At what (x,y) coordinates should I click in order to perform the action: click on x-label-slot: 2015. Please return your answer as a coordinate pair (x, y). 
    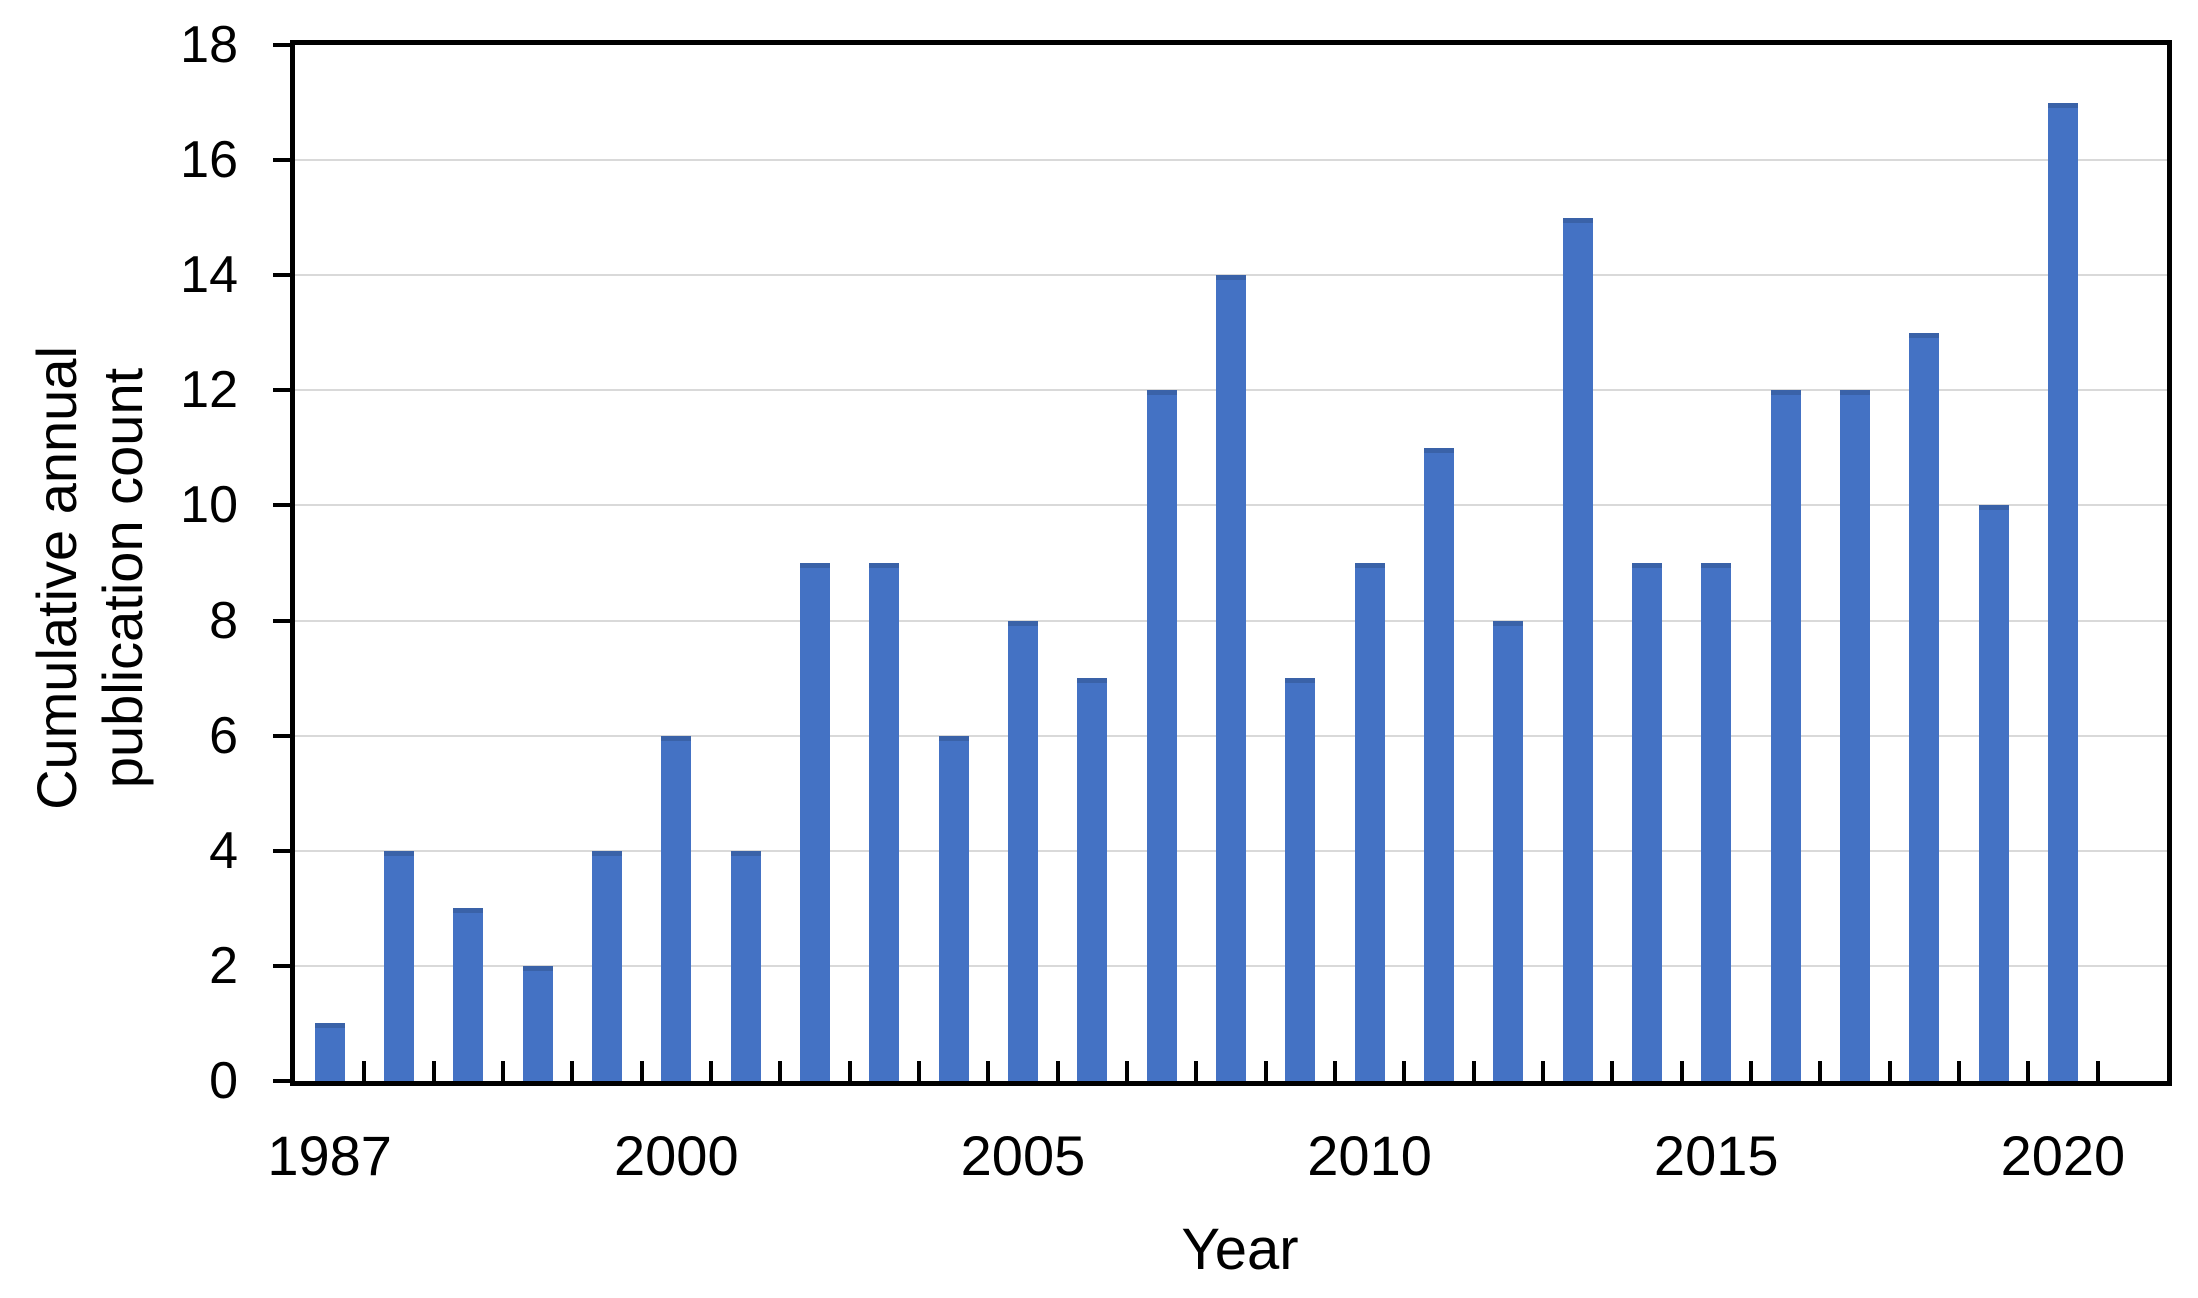
    Looking at the image, I should click on (1716, 1158).